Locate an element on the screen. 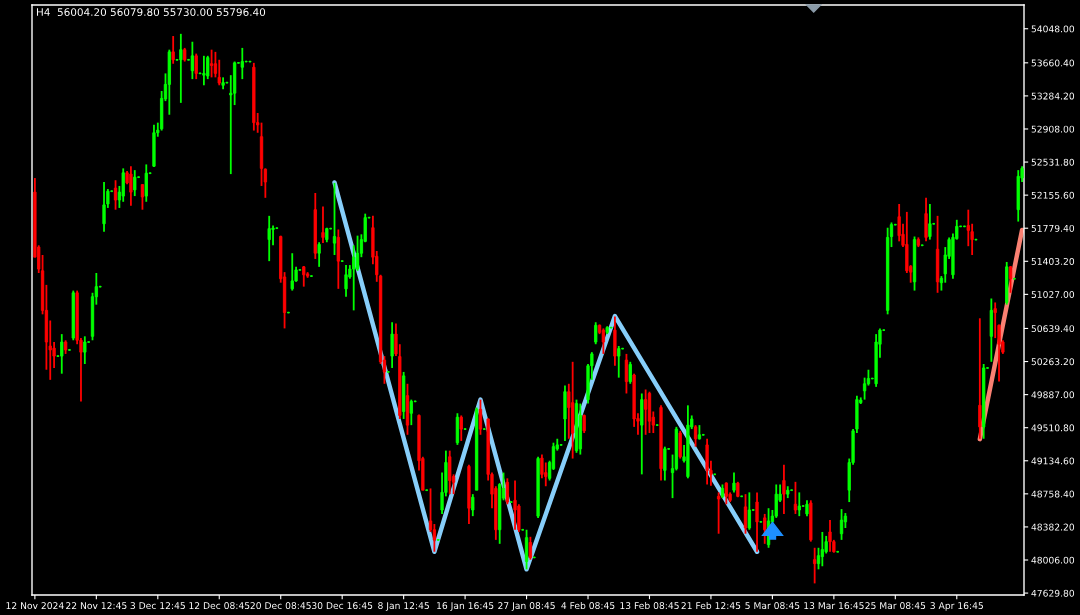 The height and width of the screenshot is (615, 1080). x-tick-label: 3 Dec 12:45 is located at coordinates (157, 606).